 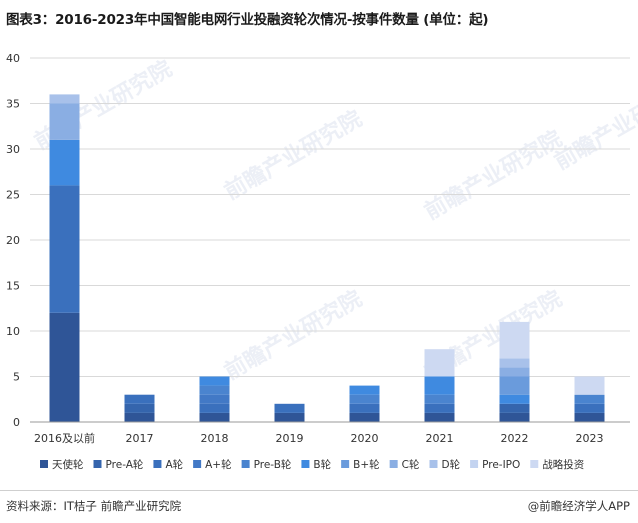 What do you see at coordinates (366, 464) in the screenshot?
I see `legend-label: B+轮` at bounding box center [366, 464].